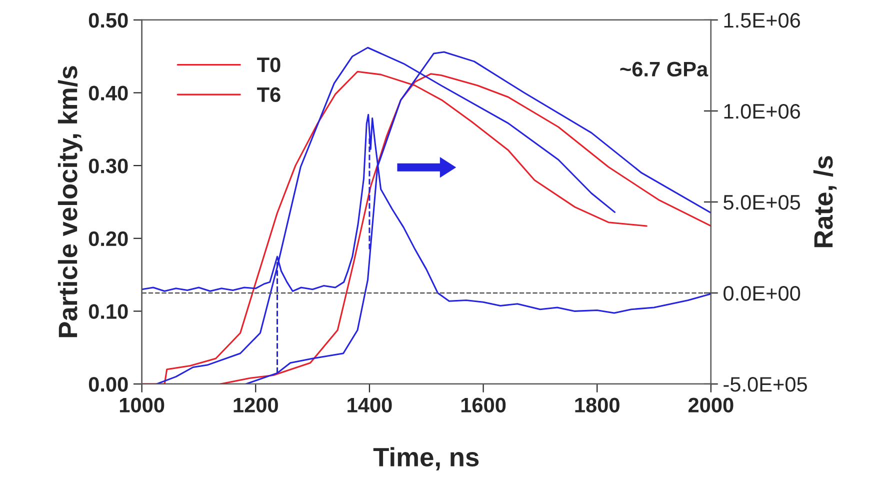 This screenshot has height=499, width=892. Describe the element at coordinates (370, 405) in the screenshot. I see `x-tick-label: 1400` at that location.